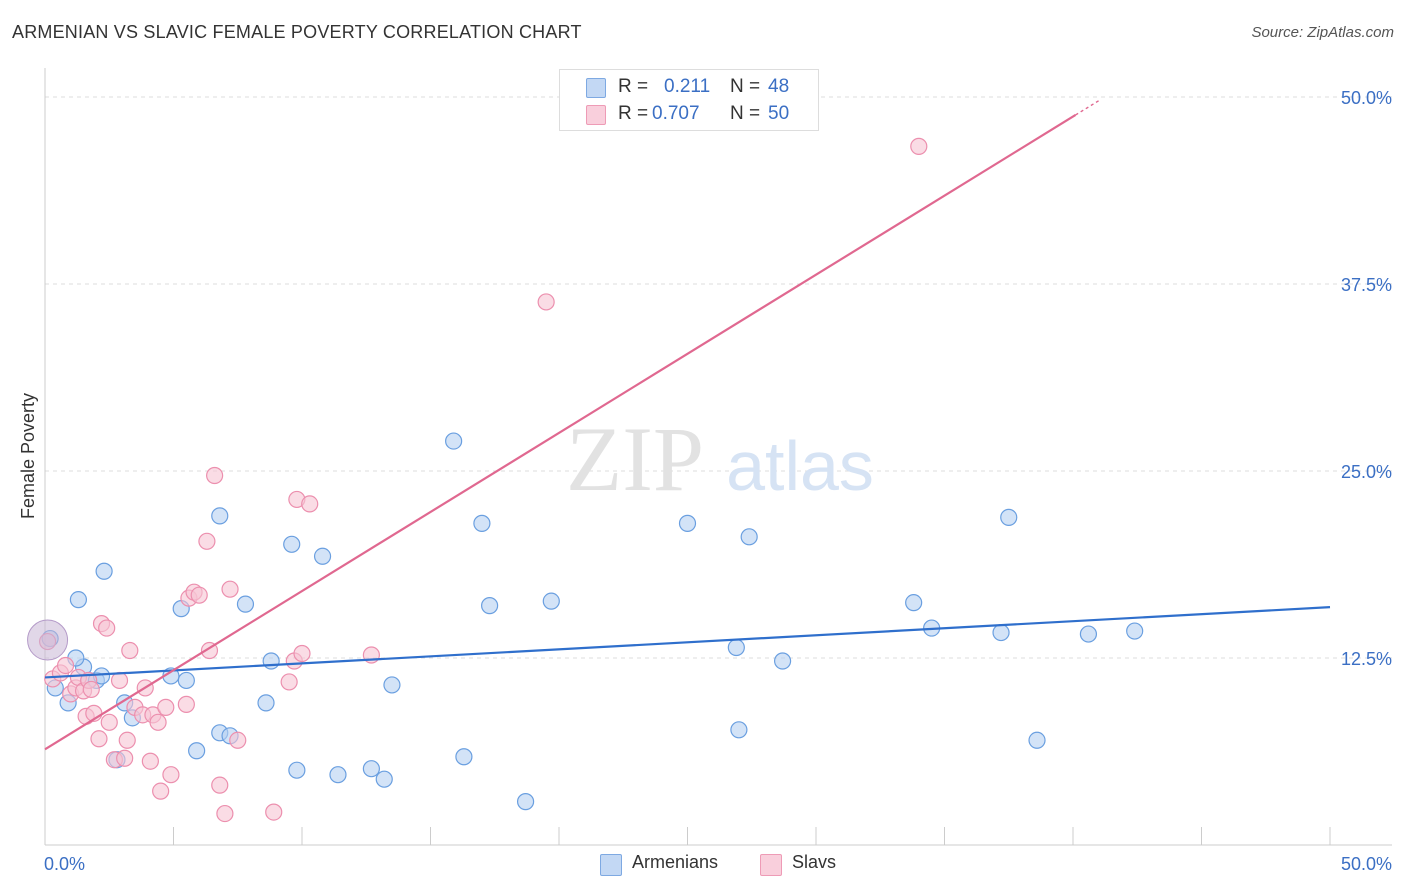  What do you see at coordinates (1366, 659) in the screenshot?
I see `y-tick-label: 12.5%` at bounding box center [1366, 659].